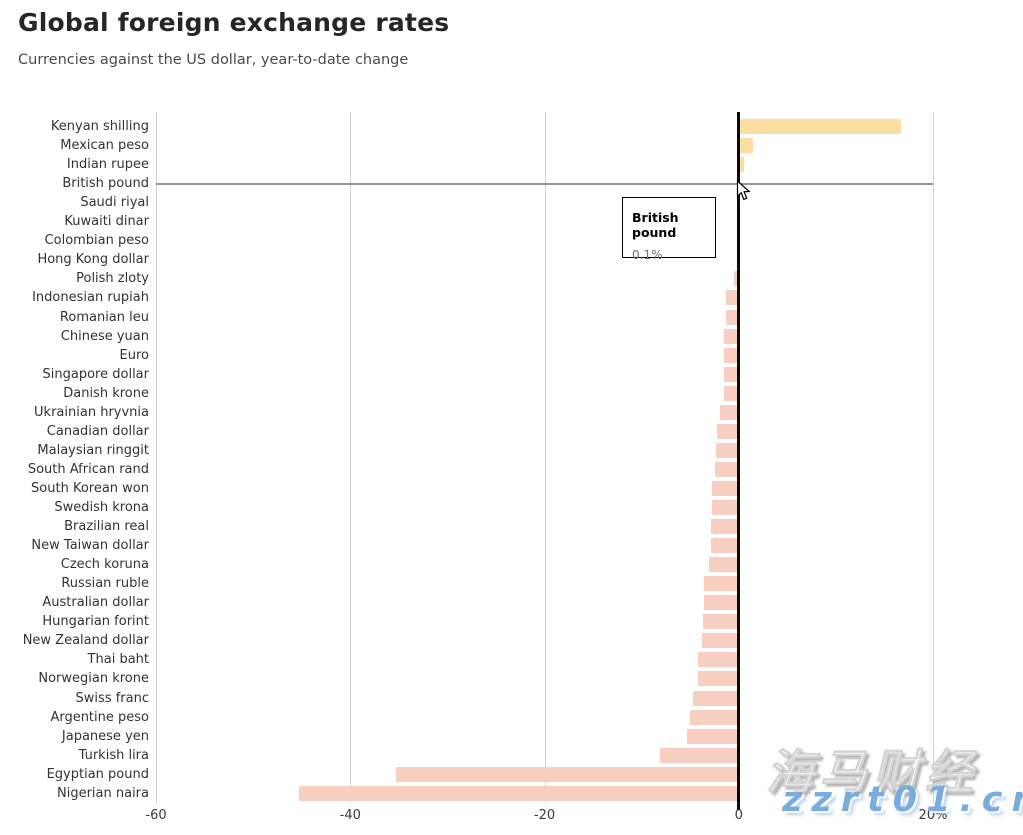 This screenshot has width=1023, height=835. I want to click on category-label-australian-dollar: Australian dollar, so click(95, 603).